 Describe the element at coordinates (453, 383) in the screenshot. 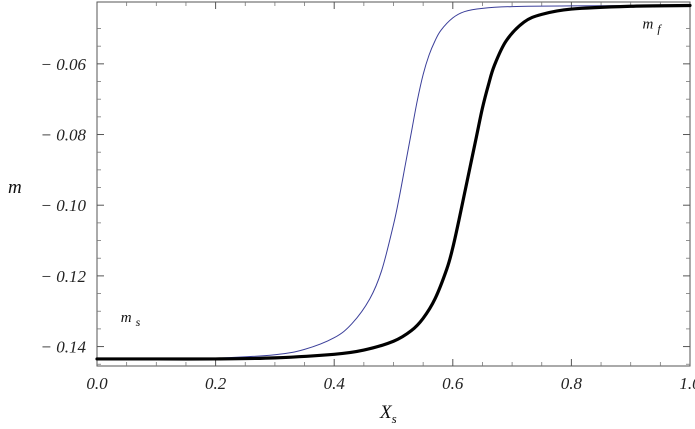

I see `x-tick-label: 0.6` at that location.